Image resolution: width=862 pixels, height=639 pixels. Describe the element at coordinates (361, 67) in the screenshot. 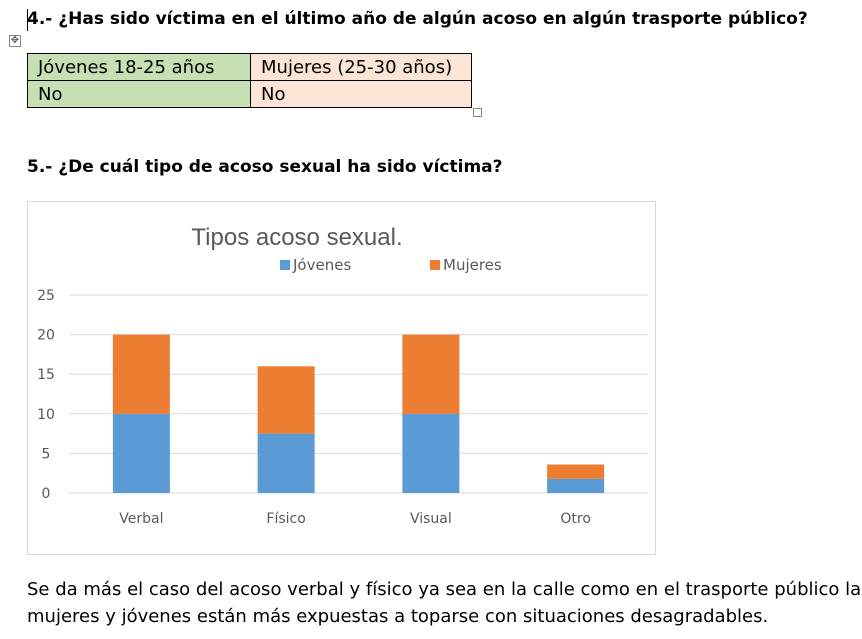

I see `header-mujeres: Mujeres (25-30 años)` at that location.